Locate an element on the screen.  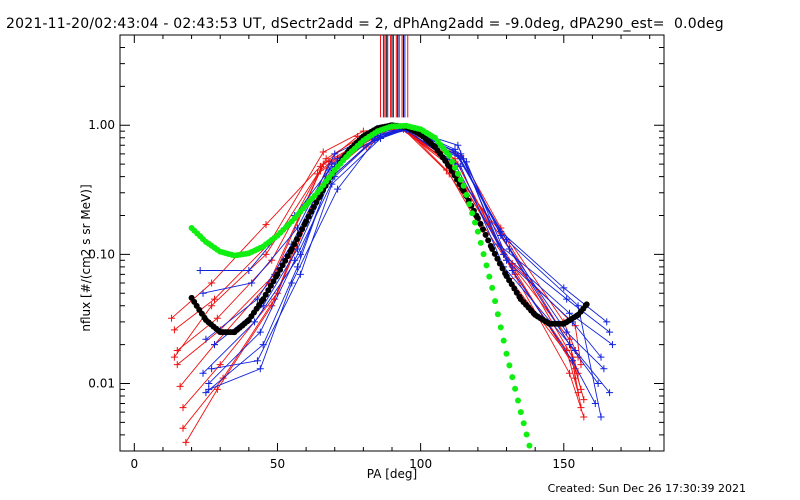
x-tick-label: 0 is located at coordinates (134, 464).